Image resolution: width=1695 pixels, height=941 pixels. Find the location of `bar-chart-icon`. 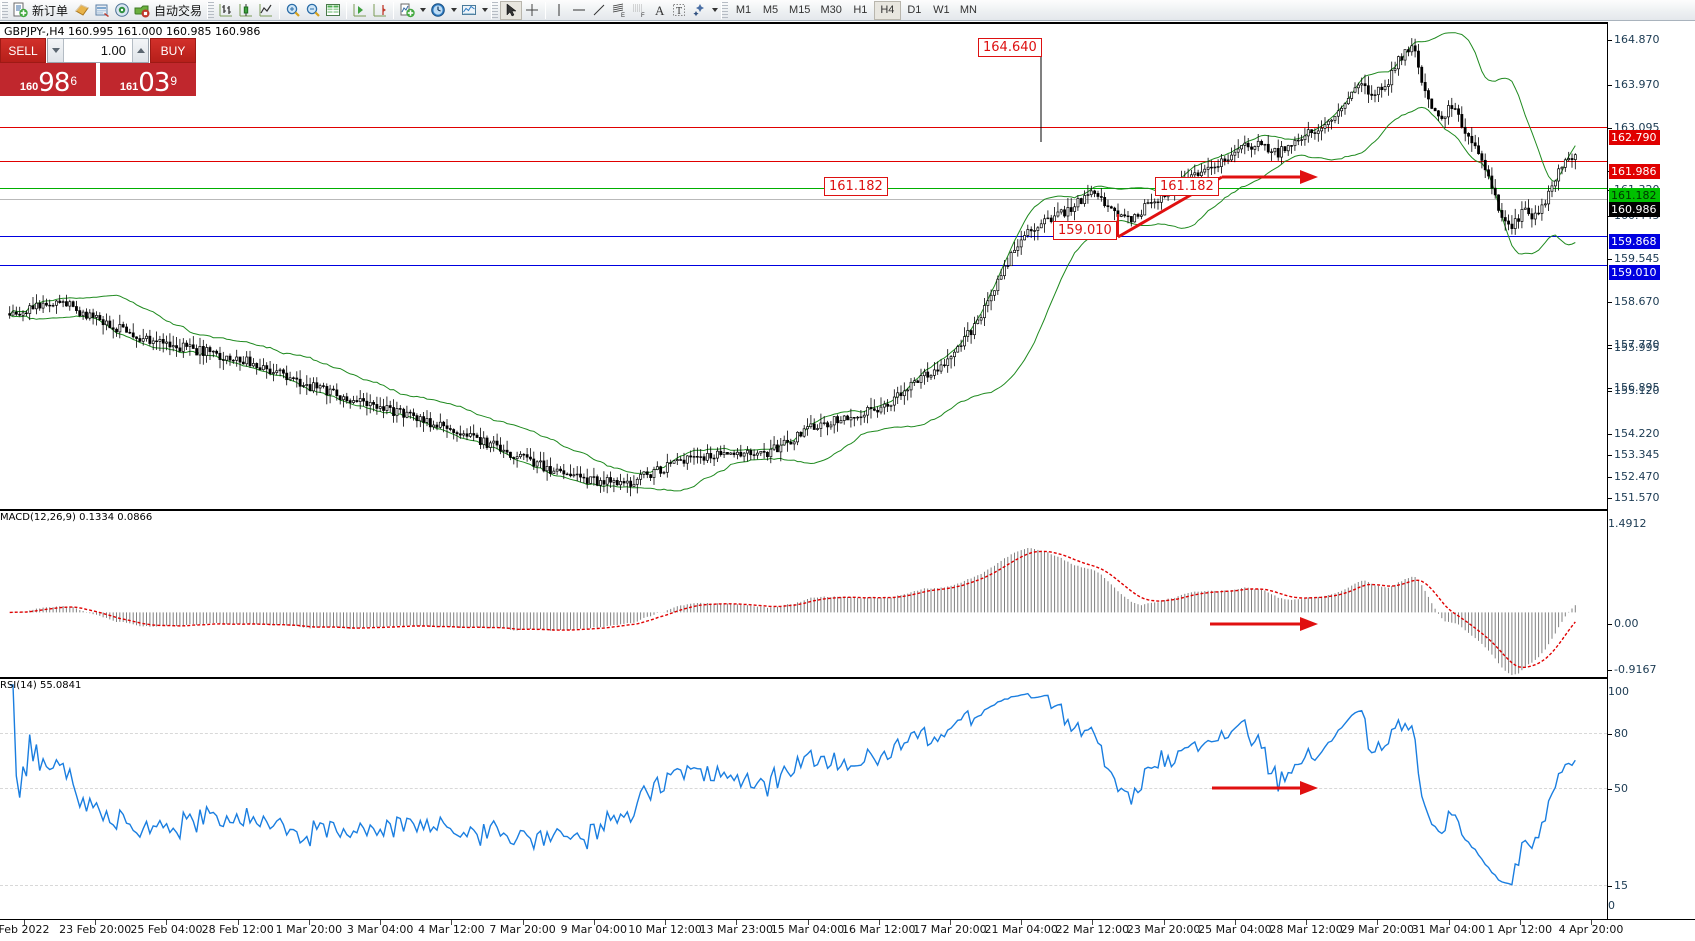

bar-chart-icon is located at coordinates (226, 10).